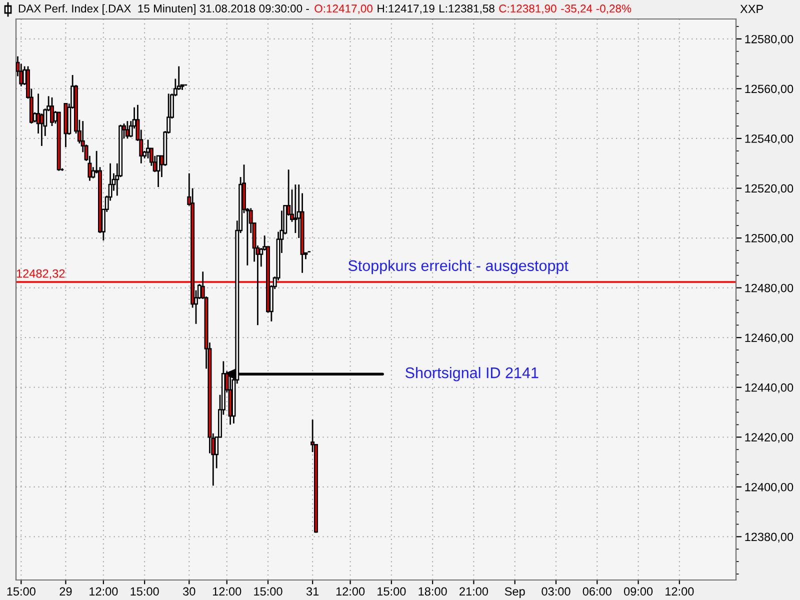 The height and width of the screenshot is (600, 800). I want to click on y-tick-label: 12580,00, so click(769, 39).